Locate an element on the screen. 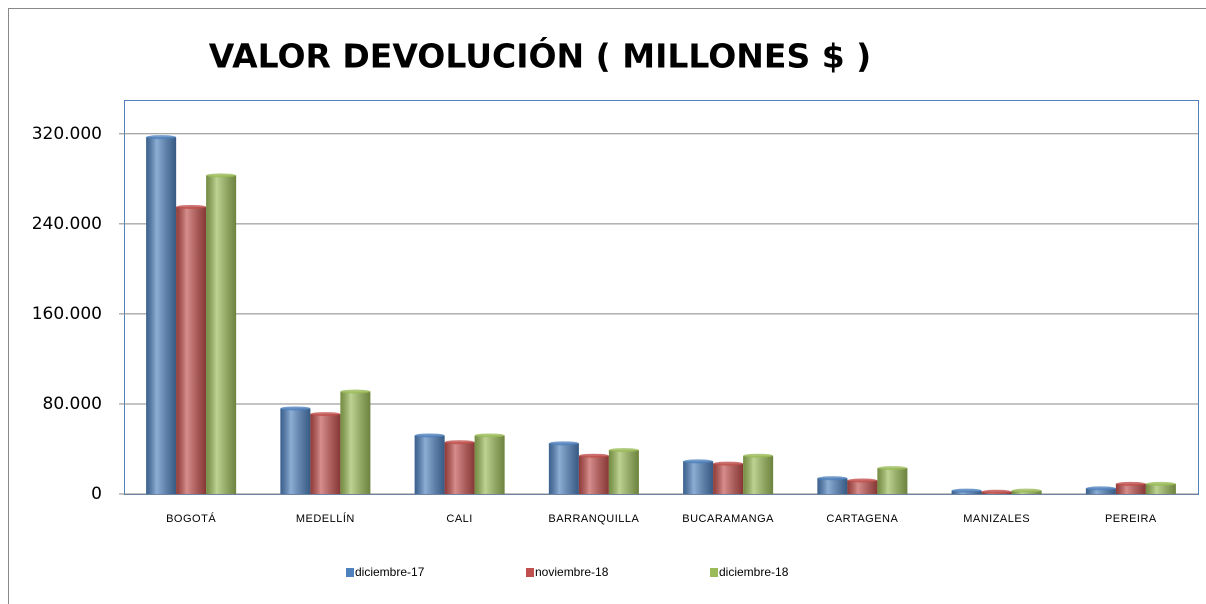 This screenshot has height=604, width=1206. legend-label: diciembre-17 is located at coordinates (390, 572).